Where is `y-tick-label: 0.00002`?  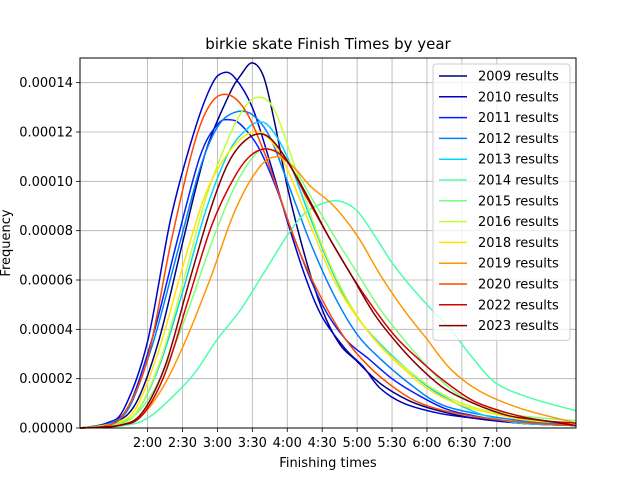 y-tick-label: 0.00002 is located at coordinates (46, 379).